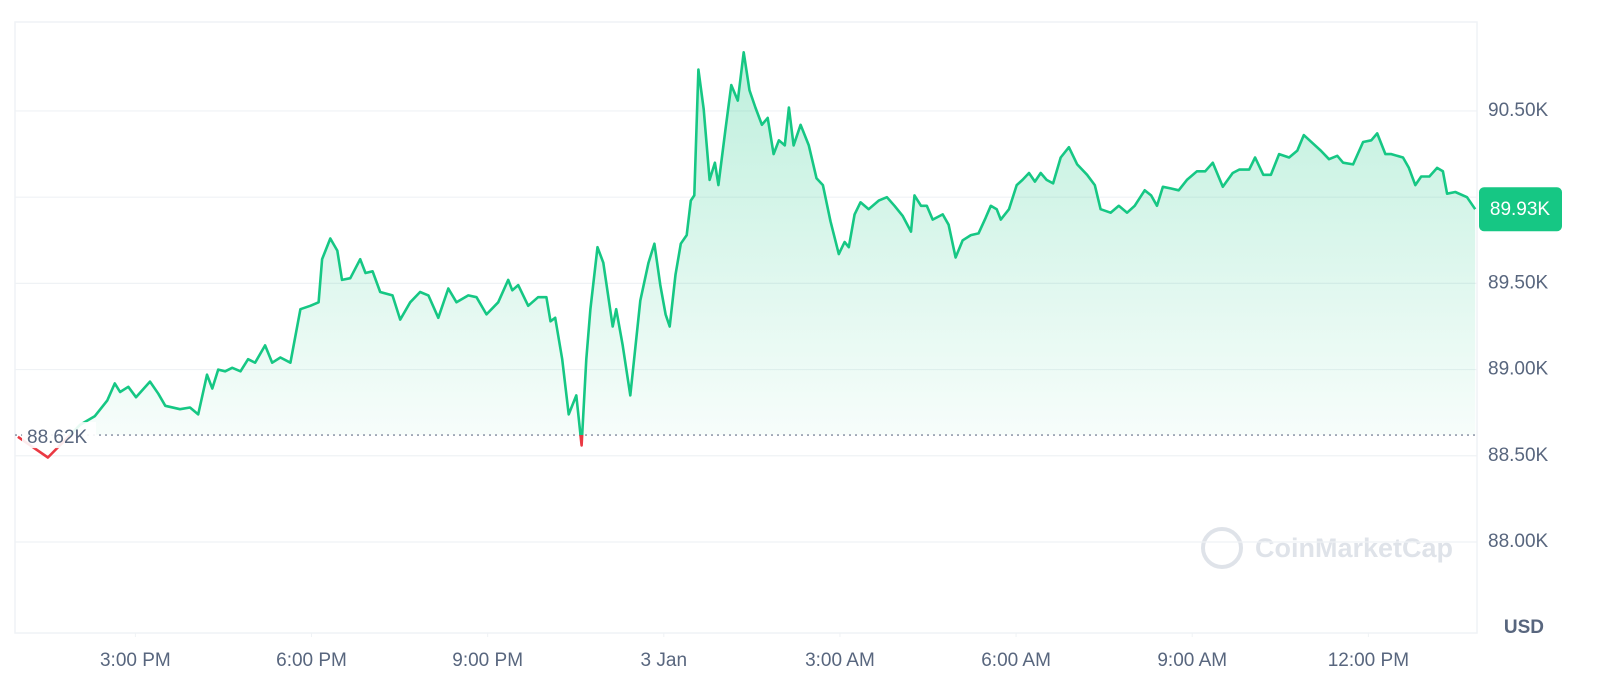  I want to click on x-tick-label: 6:00 PM, so click(311, 660).